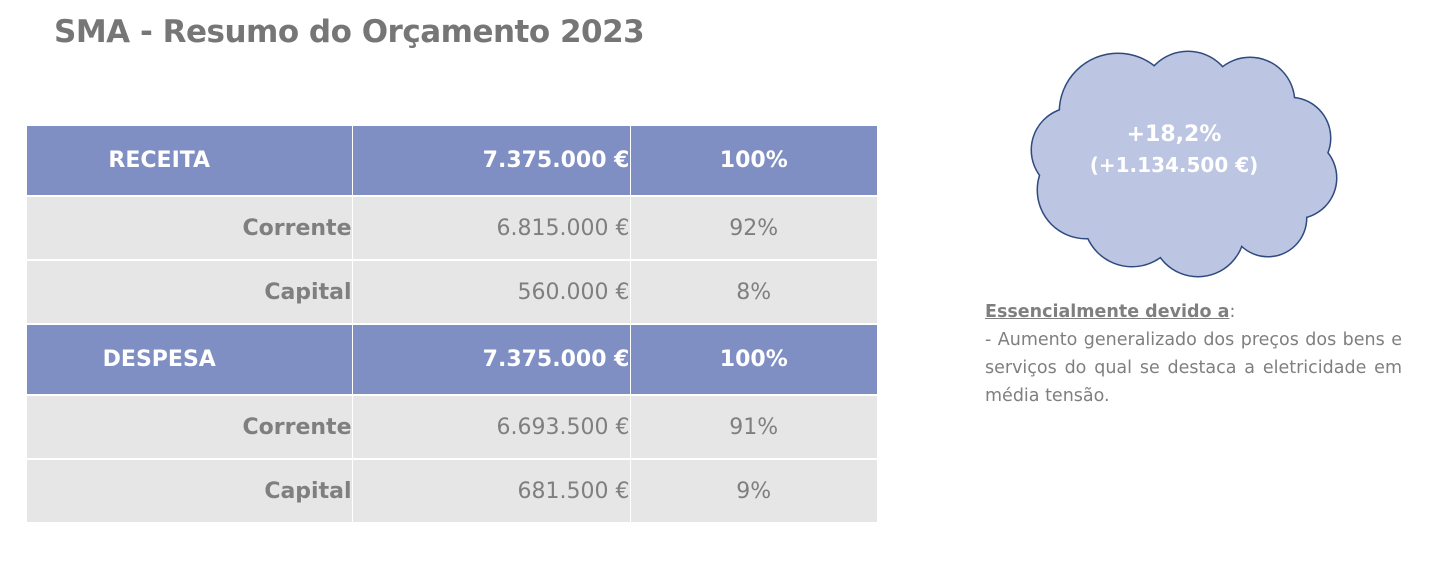 The image size is (1442, 573). I want to click on table-row-receita-header: RECEITA 7.375.000 € 100%, so click(452, 161).